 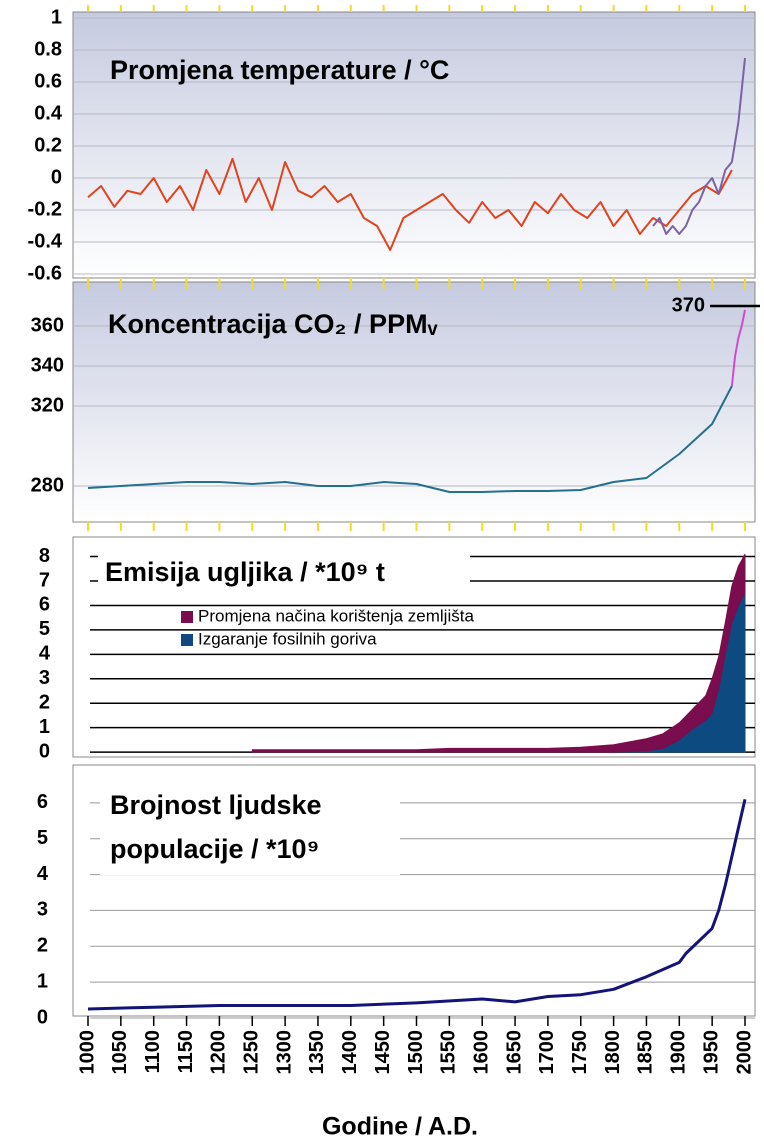 What do you see at coordinates (580, 1052) in the screenshot?
I see `x-tick-label: 1750` at bounding box center [580, 1052].